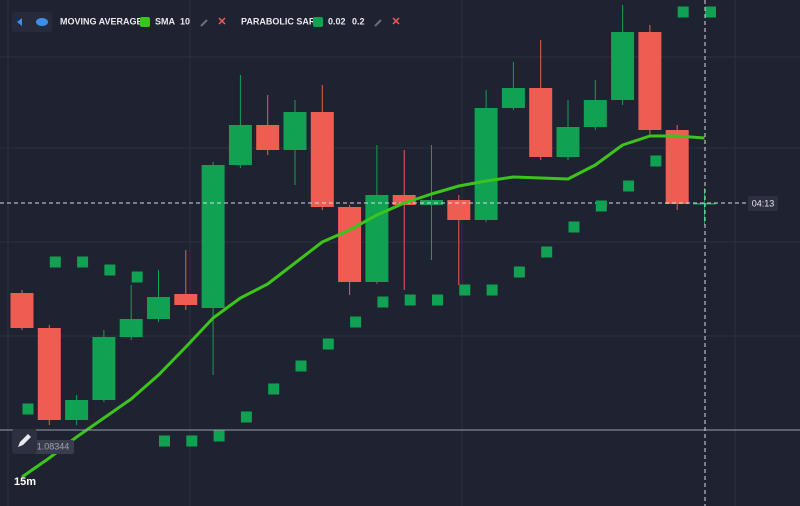 This screenshot has width=800, height=506. What do you see at coordinates (101, 21) in the screenshot?
I see `legend-name: MOVING AVERAGE` at bounding box center [101, 21].